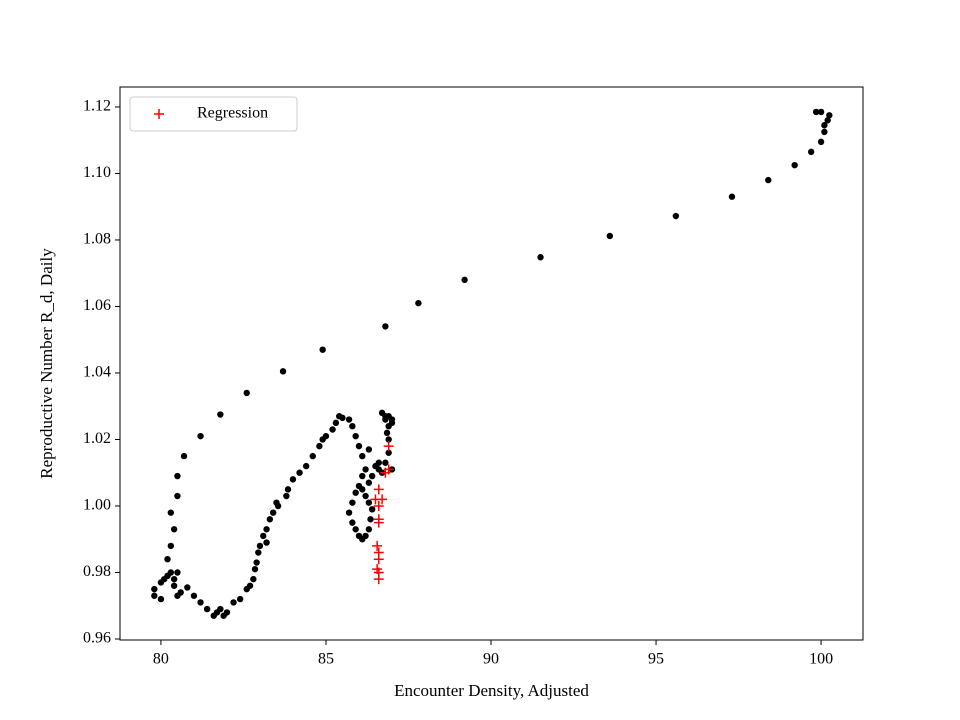 The image size is (960, 720). Describe the element at coordinates (159, 114) in the screenshot. I see `legend-marker` at that location.